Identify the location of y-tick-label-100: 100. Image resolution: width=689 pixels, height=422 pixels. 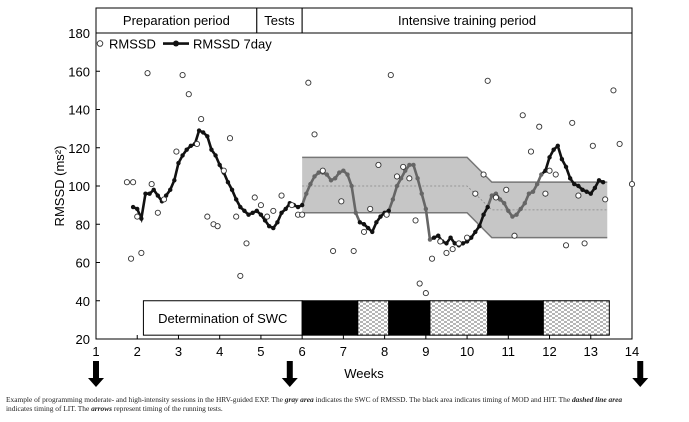
(79, 186).